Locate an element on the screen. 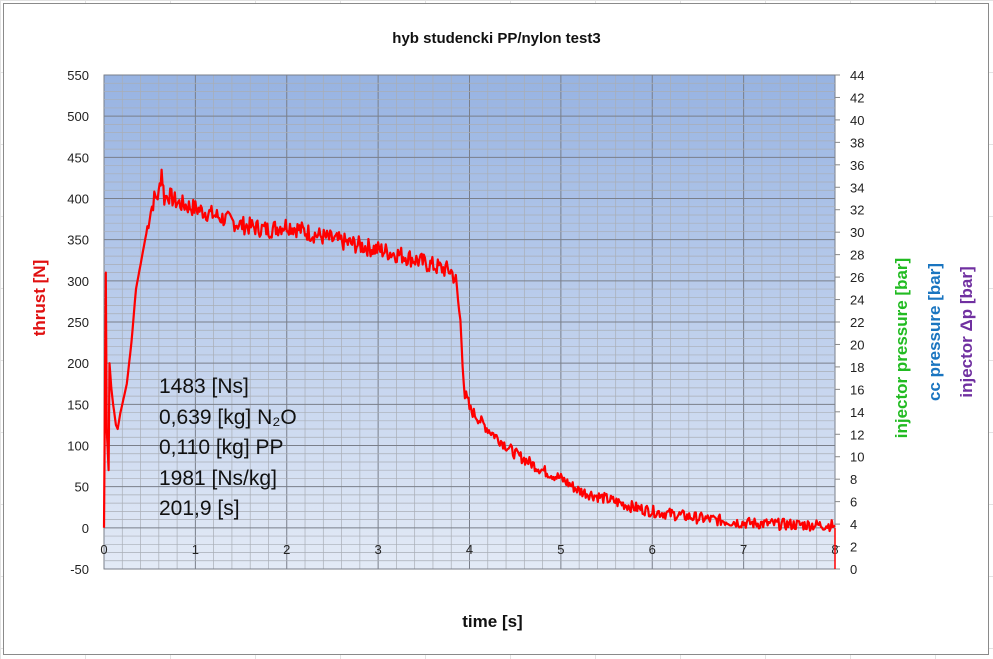  y2-axis-label-injector-dp: injector Δp [bar] is located at coordinates (966, 332).